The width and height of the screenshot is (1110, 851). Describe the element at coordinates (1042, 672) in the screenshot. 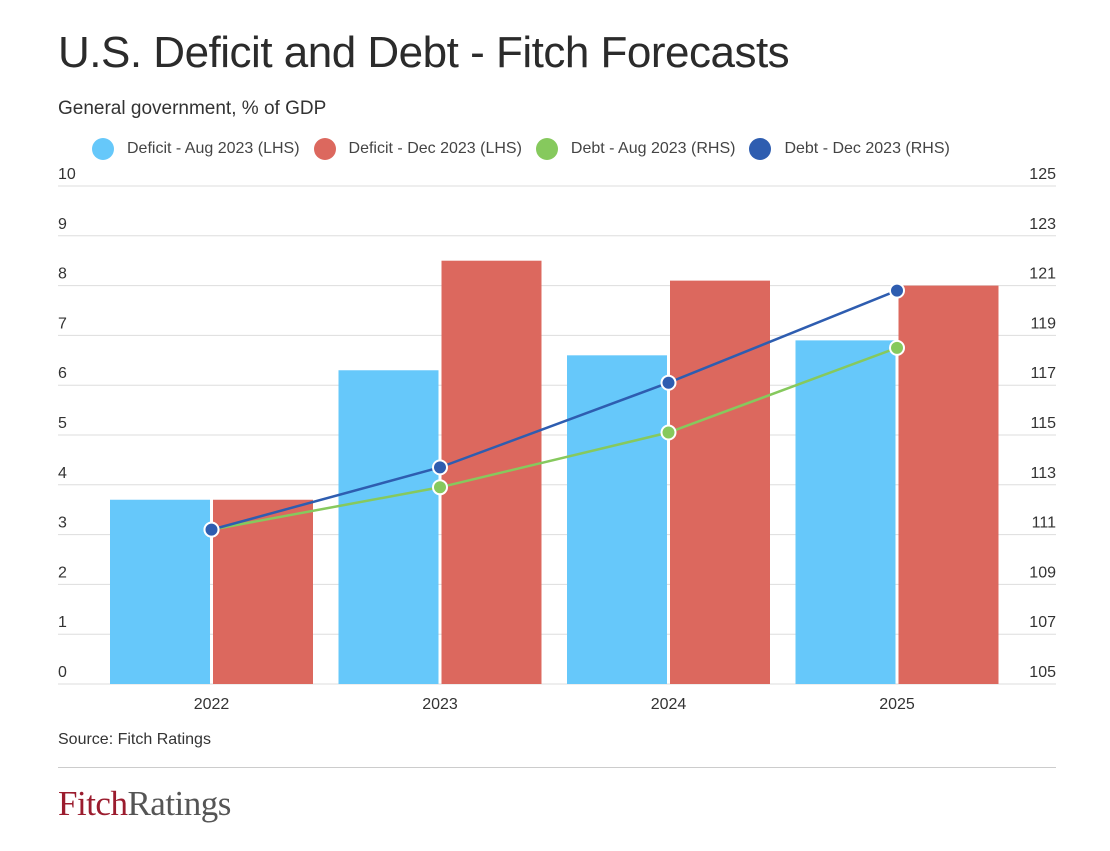

I see `right-axis-tick-label: 105` at that location.